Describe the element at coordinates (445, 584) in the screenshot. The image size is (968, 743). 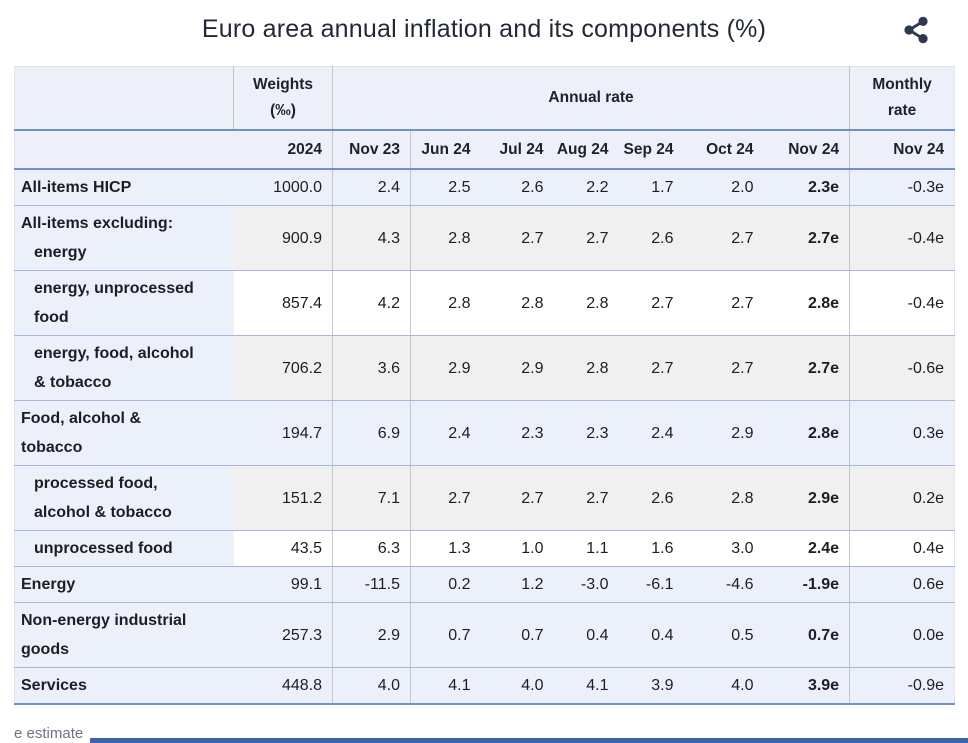
I see `annual-rate-cell: 0.2` at that location.